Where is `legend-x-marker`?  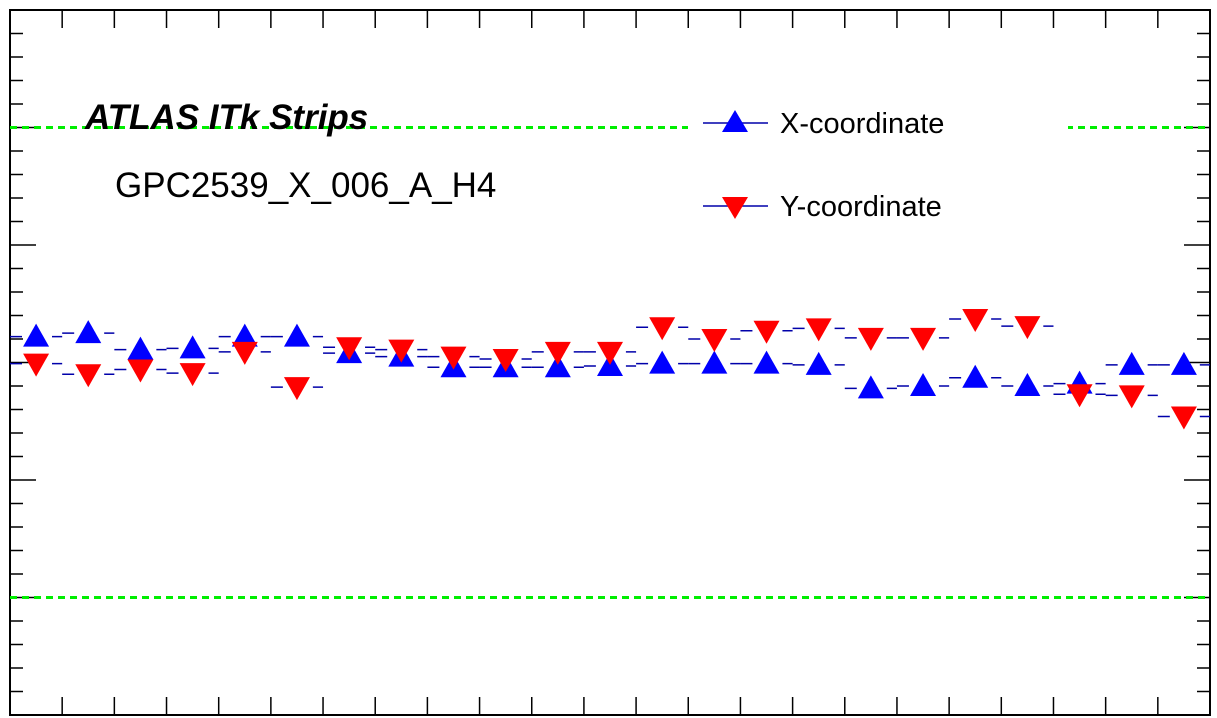 legend-x-marker is located at coordinates (735, 121).